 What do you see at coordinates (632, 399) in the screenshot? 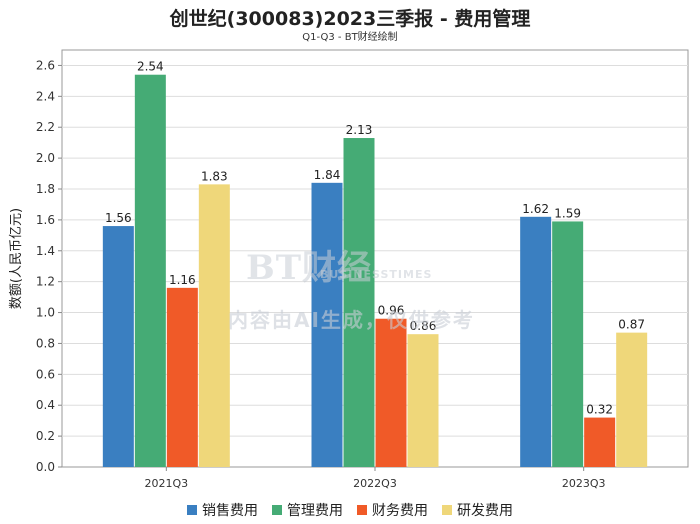
I see `bar-2023Q3-研发费用` at bounding box center [632, 399].